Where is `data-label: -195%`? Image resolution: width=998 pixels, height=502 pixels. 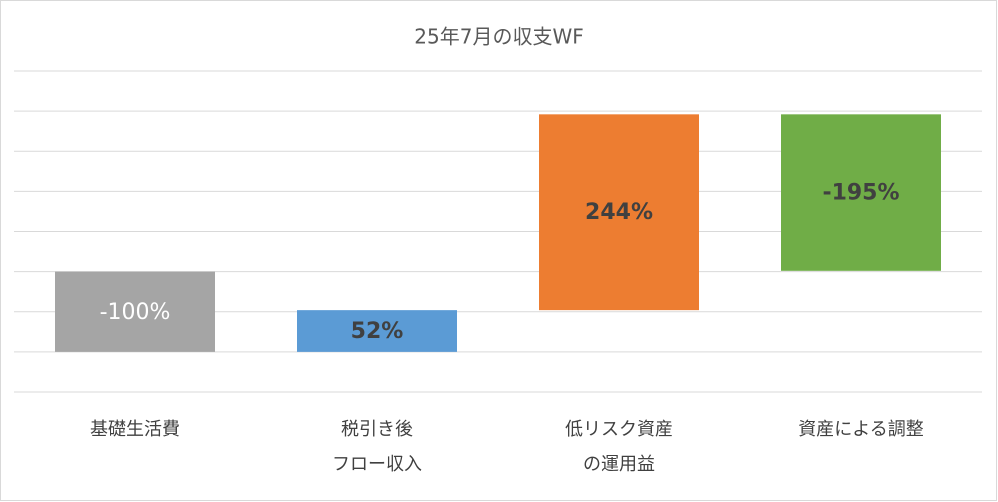 data-label: -195% is located at coordinates (860, 193).